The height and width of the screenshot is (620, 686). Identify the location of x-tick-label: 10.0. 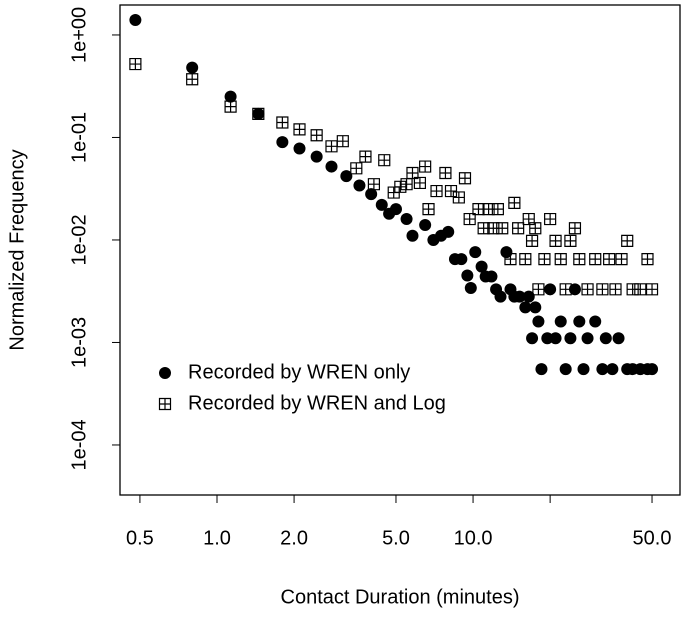
(473, 538).